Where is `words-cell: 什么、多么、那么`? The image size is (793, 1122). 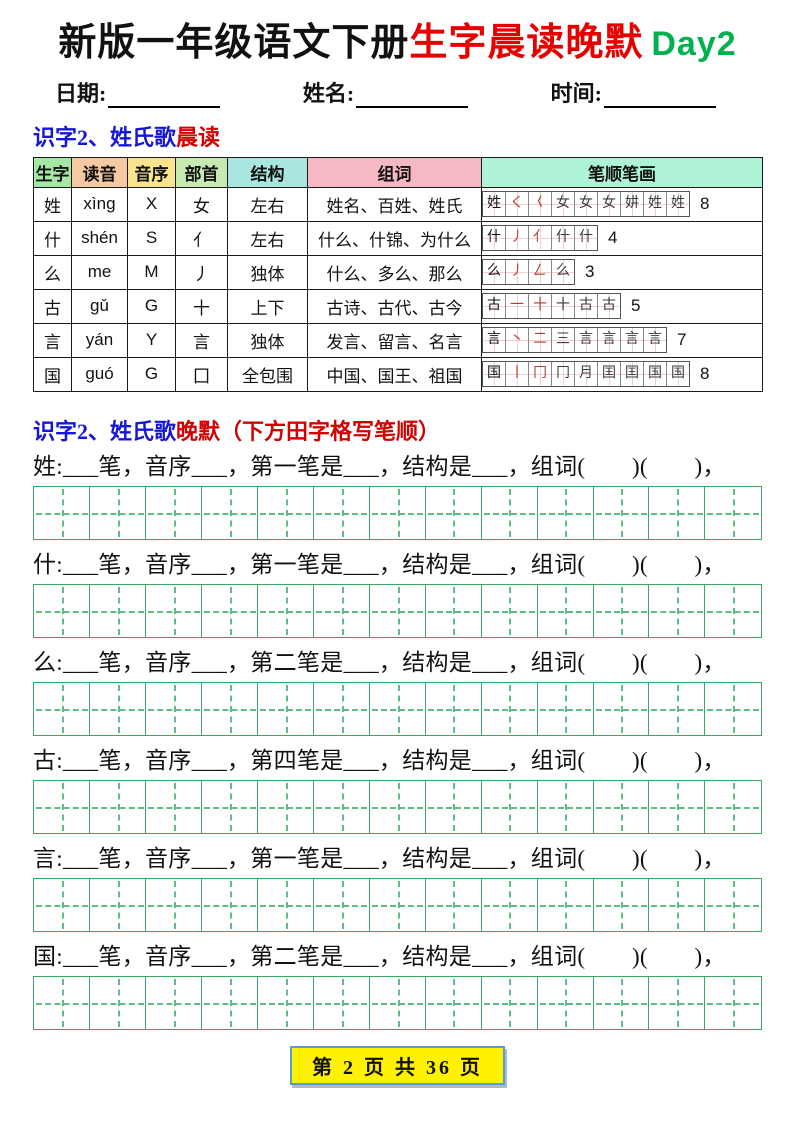
words-cell: 什么、多么、那么 is located at coordinates (394, 272).